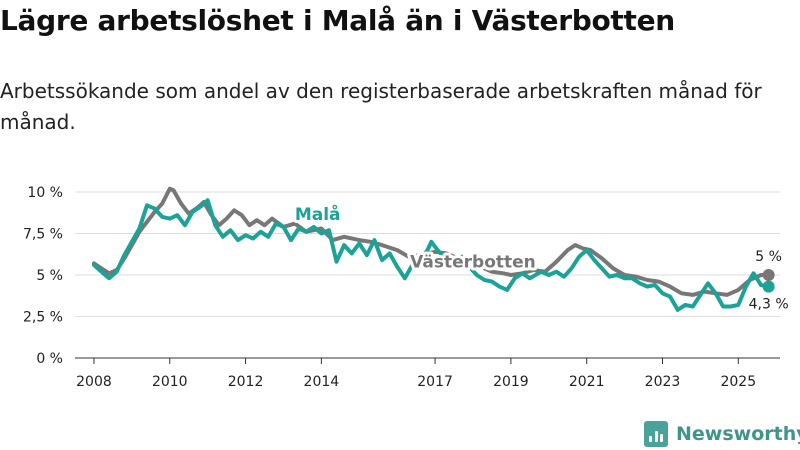  I want to click on newsworthy-logo: Newsworthy, so click(722, 434).